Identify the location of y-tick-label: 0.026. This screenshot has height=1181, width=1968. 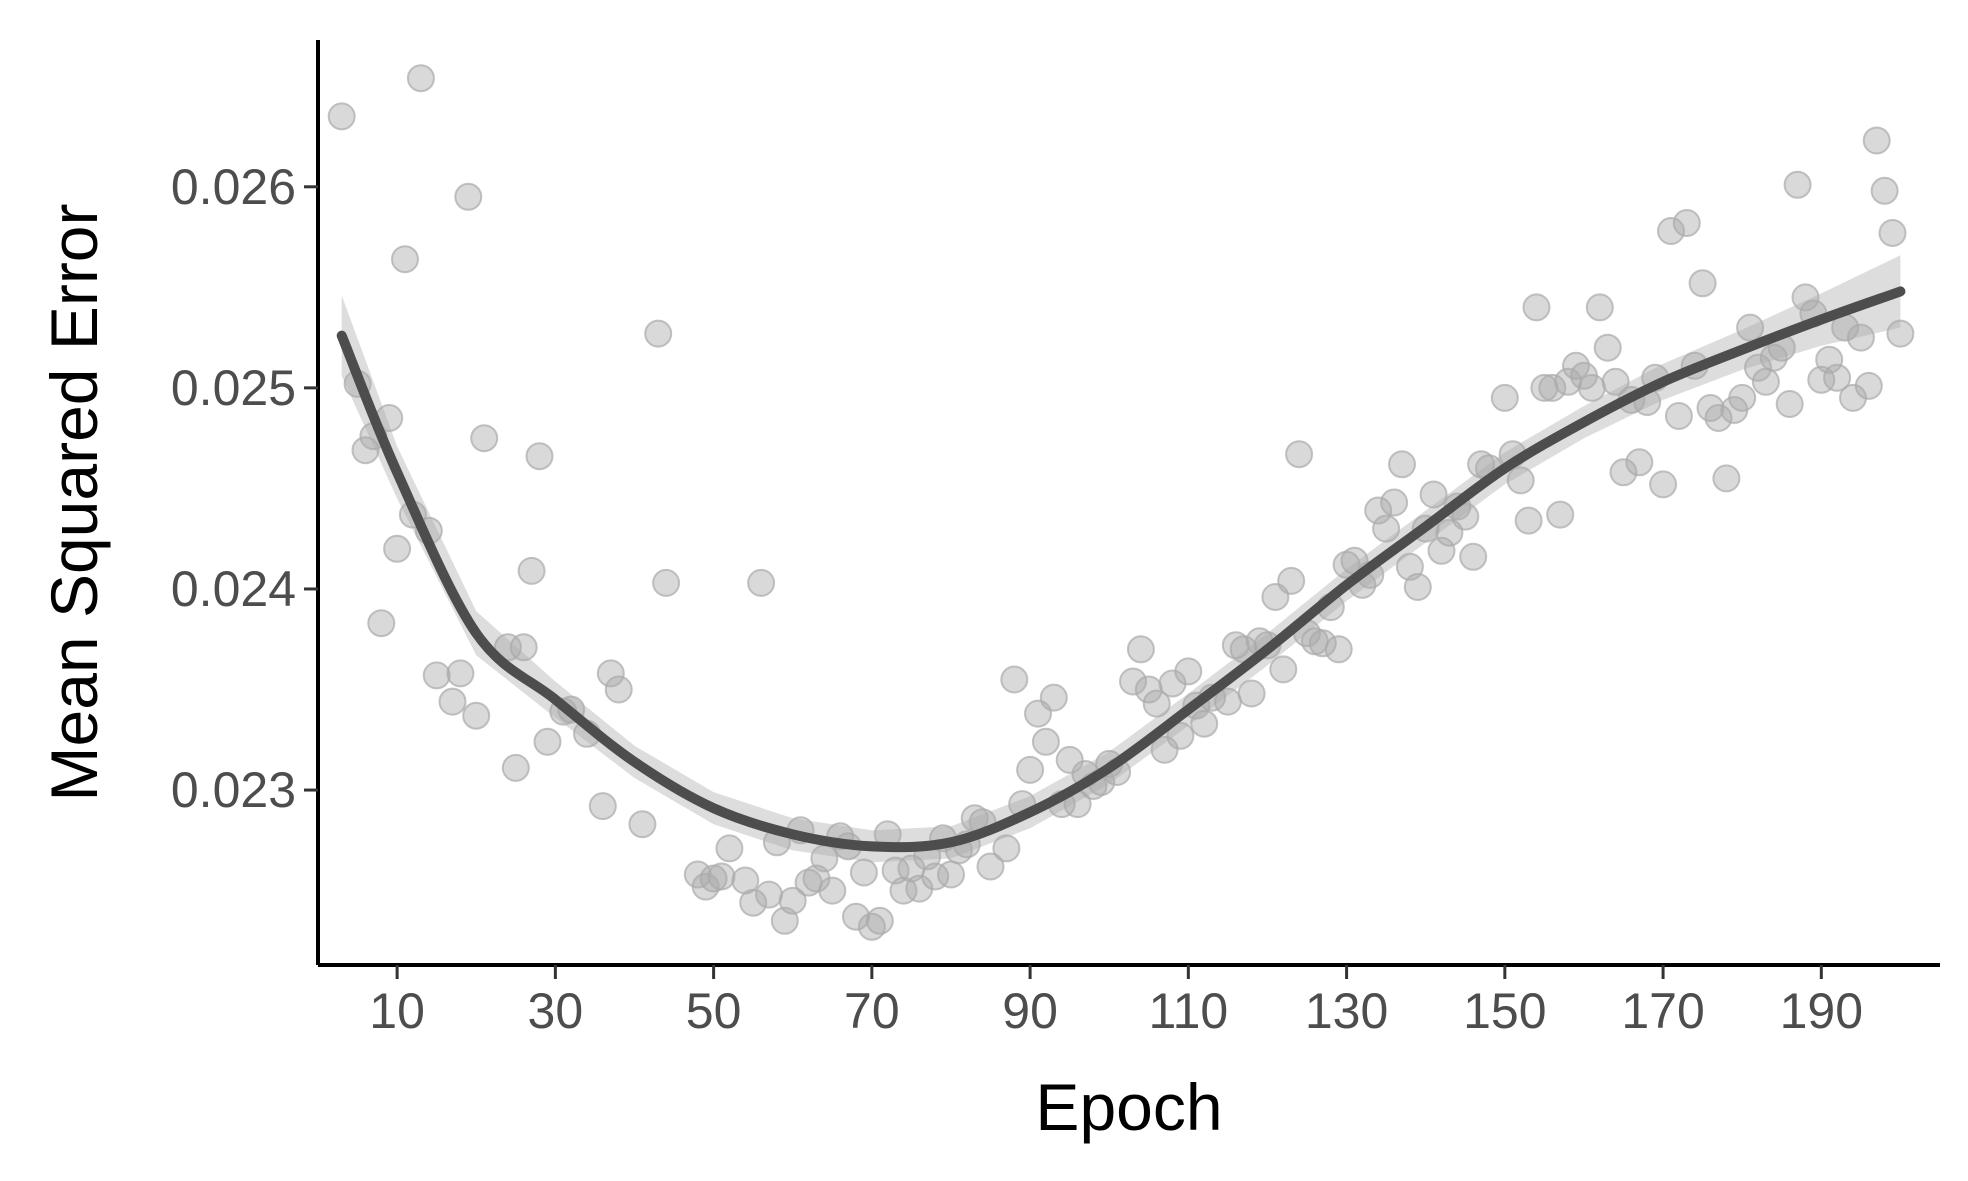
(233, 187).